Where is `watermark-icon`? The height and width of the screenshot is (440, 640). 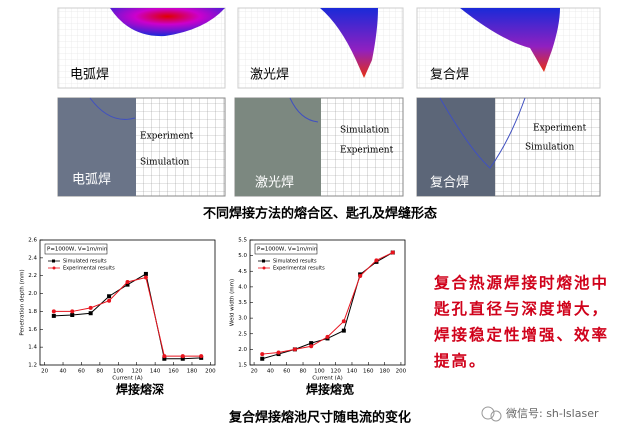 watermark-icon is located at coordinates (491, 414).